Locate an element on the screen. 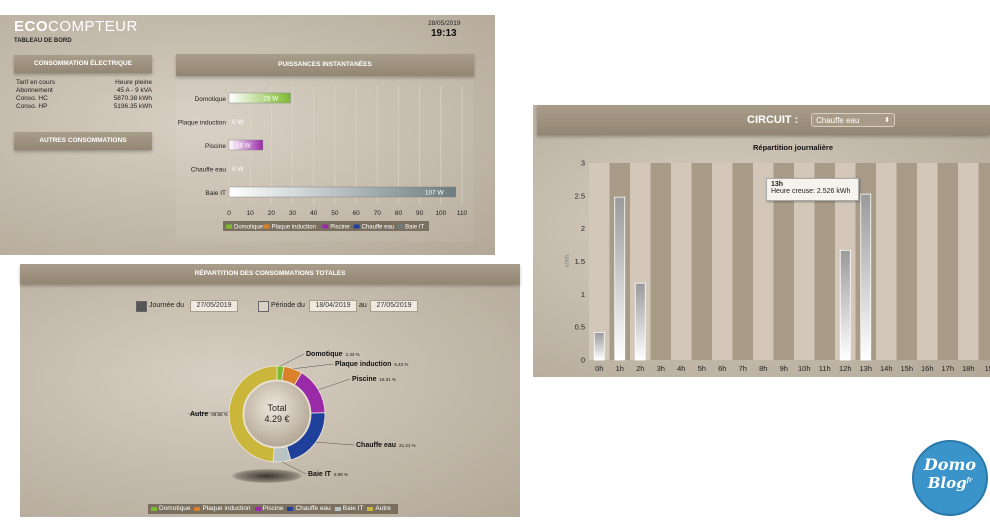 The height and width of the screenshot is (521, 990). x-tick-label: 6h is located at coordinates (722, 368).